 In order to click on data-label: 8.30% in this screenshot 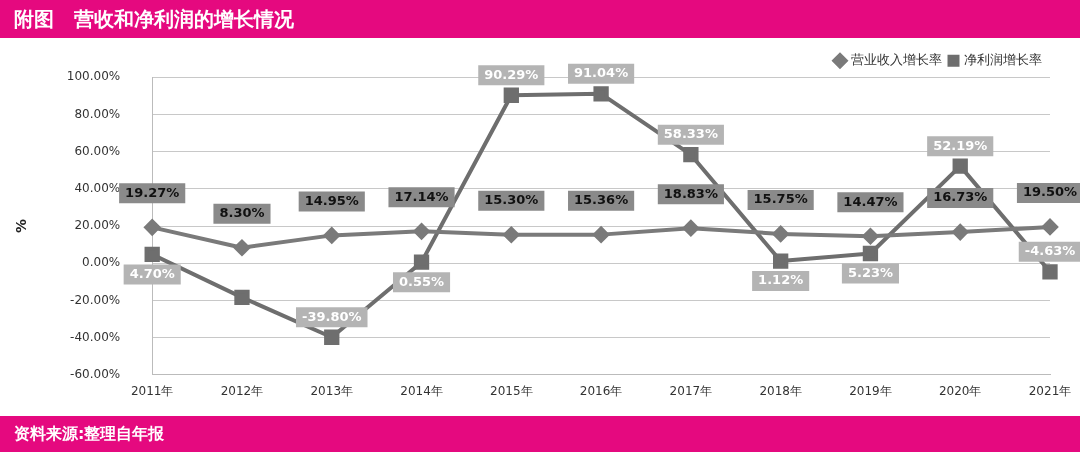, I will do `click(242, 213)`.